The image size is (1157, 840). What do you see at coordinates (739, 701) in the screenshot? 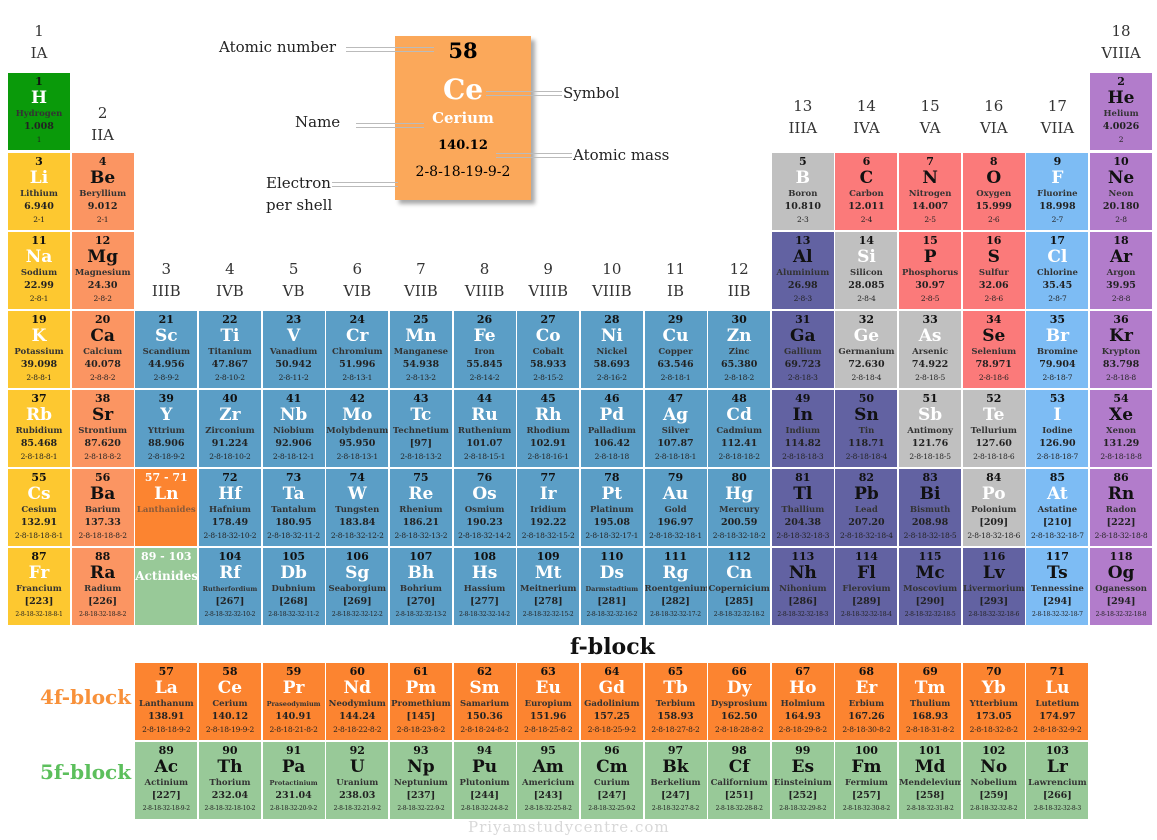
I see `element-cell: 66 Dy Dysprosium 162.50 2-8-18-28-8-2` at bounding box center [739, 701].